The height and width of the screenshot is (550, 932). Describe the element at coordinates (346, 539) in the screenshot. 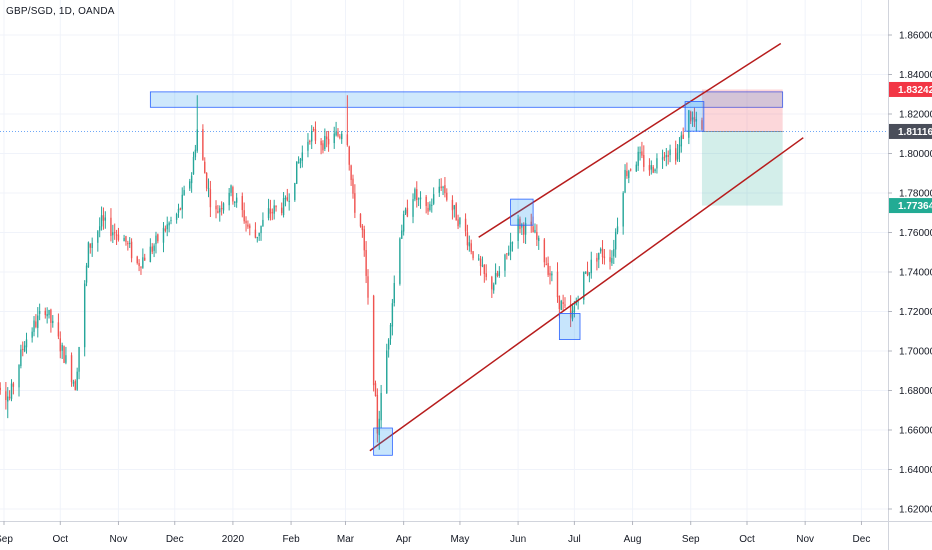

I see `x-tick-label: Mar` at that location.